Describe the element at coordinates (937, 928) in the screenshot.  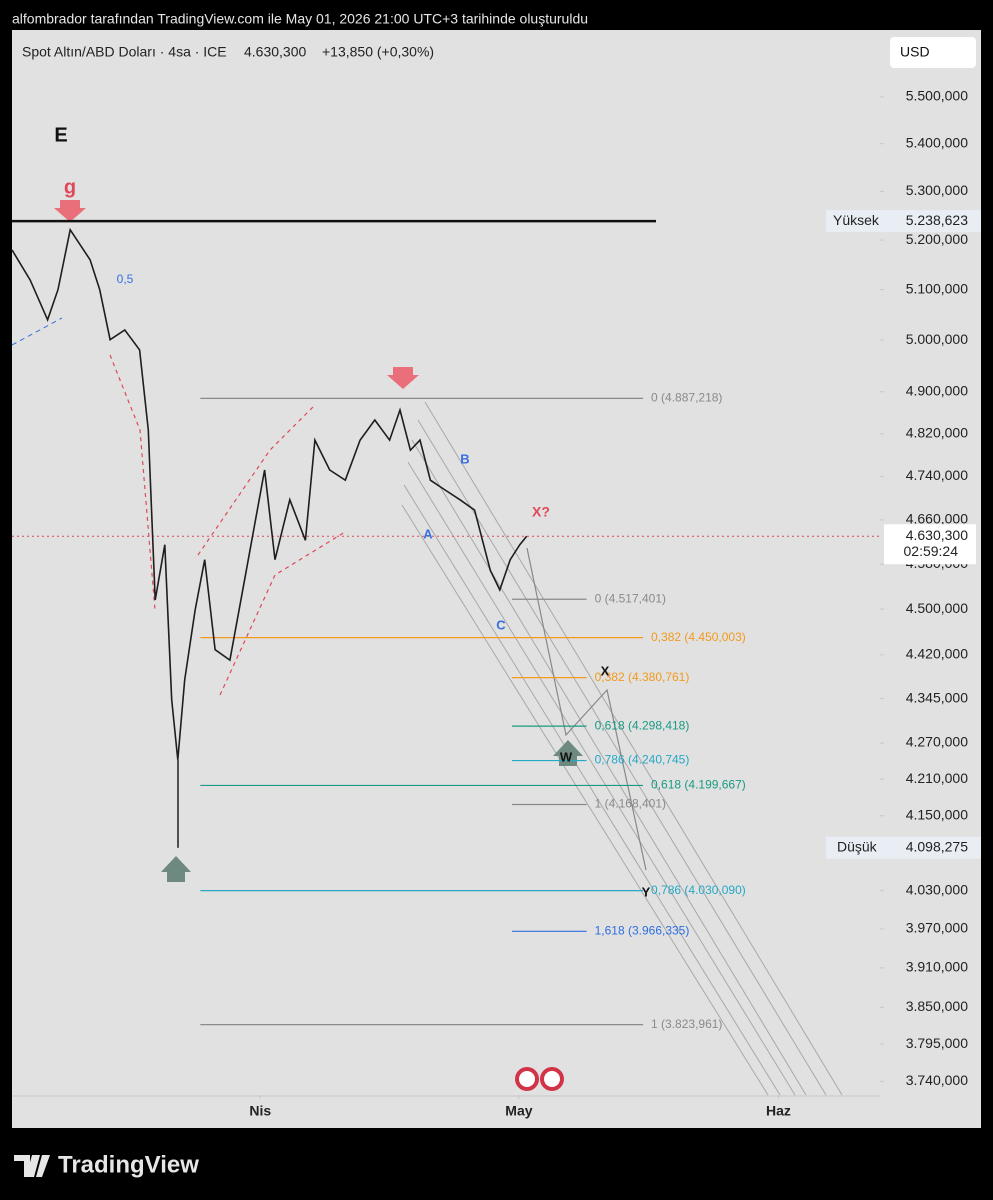
I see `y-tick-label: 3.970,000` at that location.